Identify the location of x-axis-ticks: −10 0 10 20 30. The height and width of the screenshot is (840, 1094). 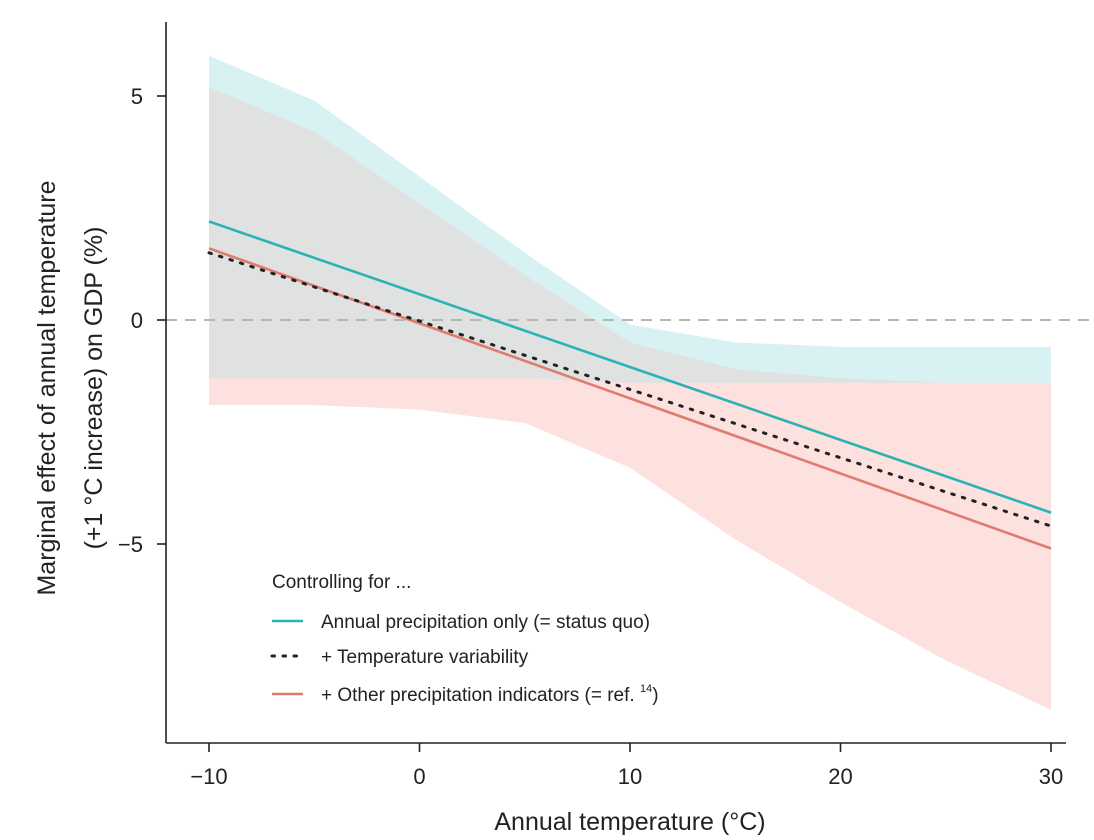
(626, 766).